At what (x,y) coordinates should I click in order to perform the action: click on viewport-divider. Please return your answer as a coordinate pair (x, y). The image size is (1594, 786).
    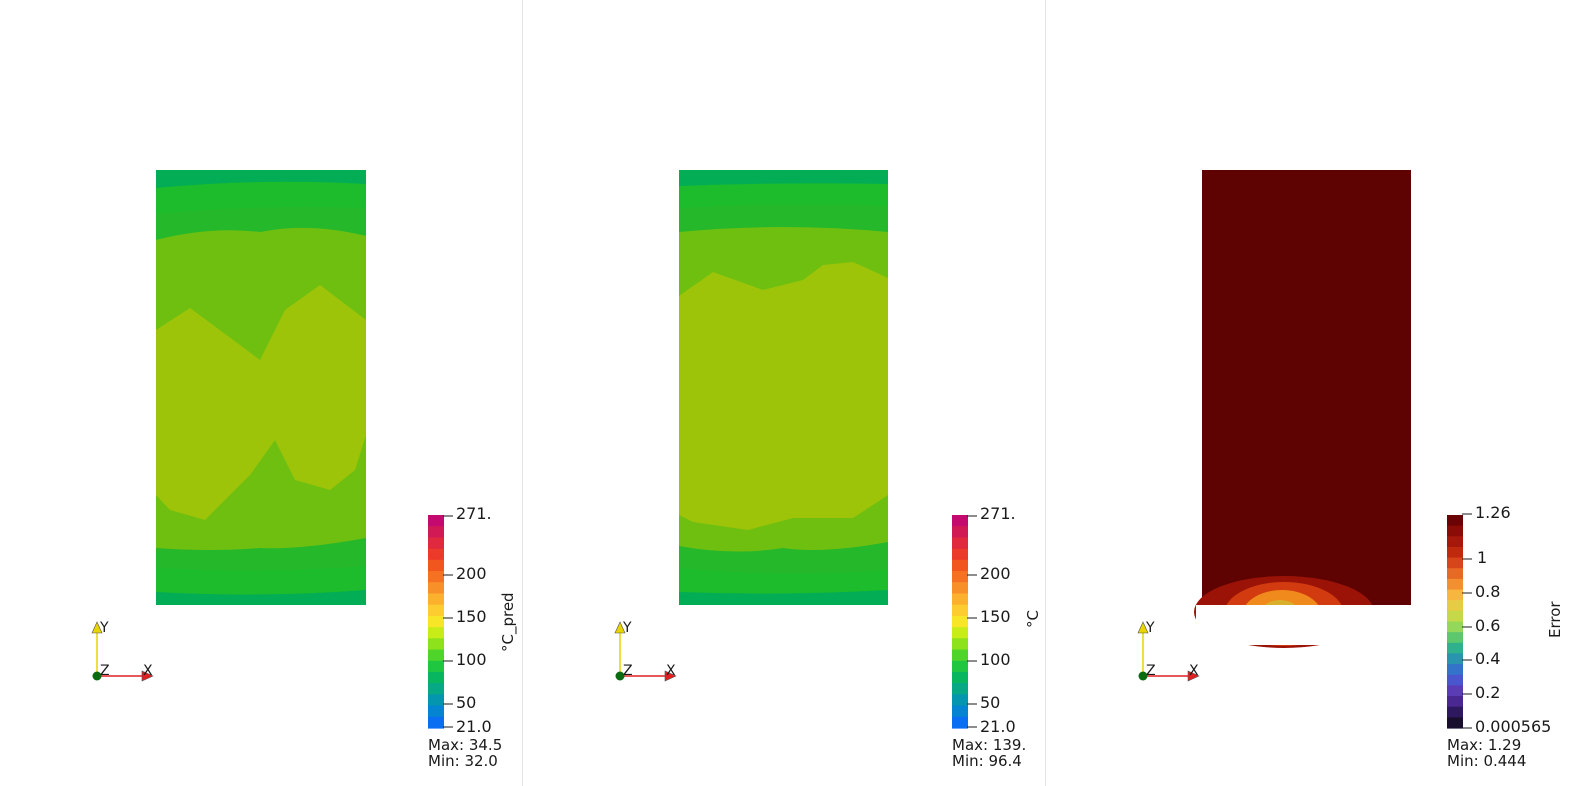
    Looking at the image, I should click on (1045, 393).